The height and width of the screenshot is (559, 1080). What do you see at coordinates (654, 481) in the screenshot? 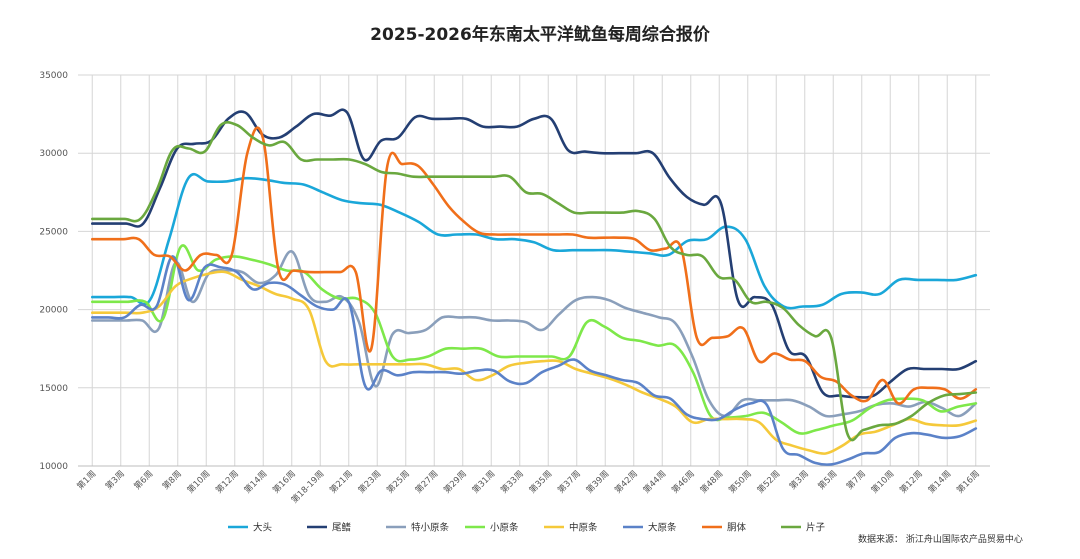
I see `x-tick-label: 第44周` at bounding box center [654, 481].